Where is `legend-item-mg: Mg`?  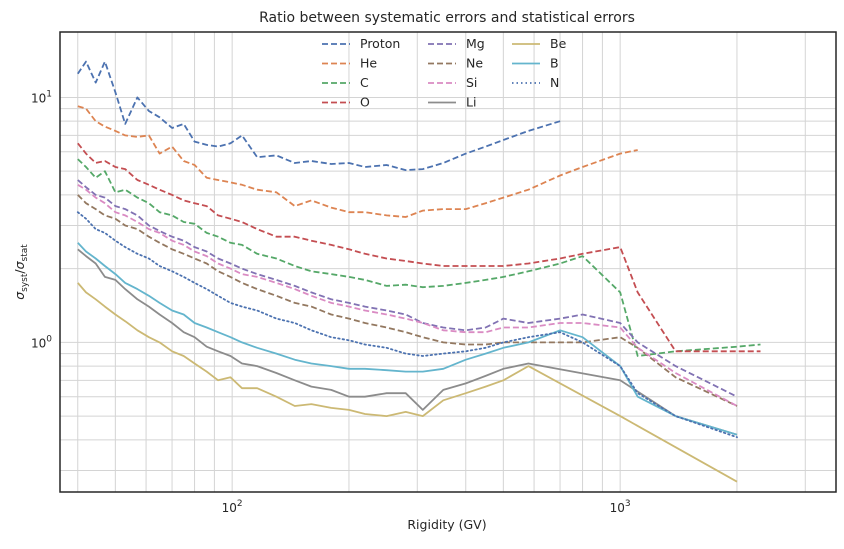 legend-item-mg: Mg is located at coordinates (456, 43).